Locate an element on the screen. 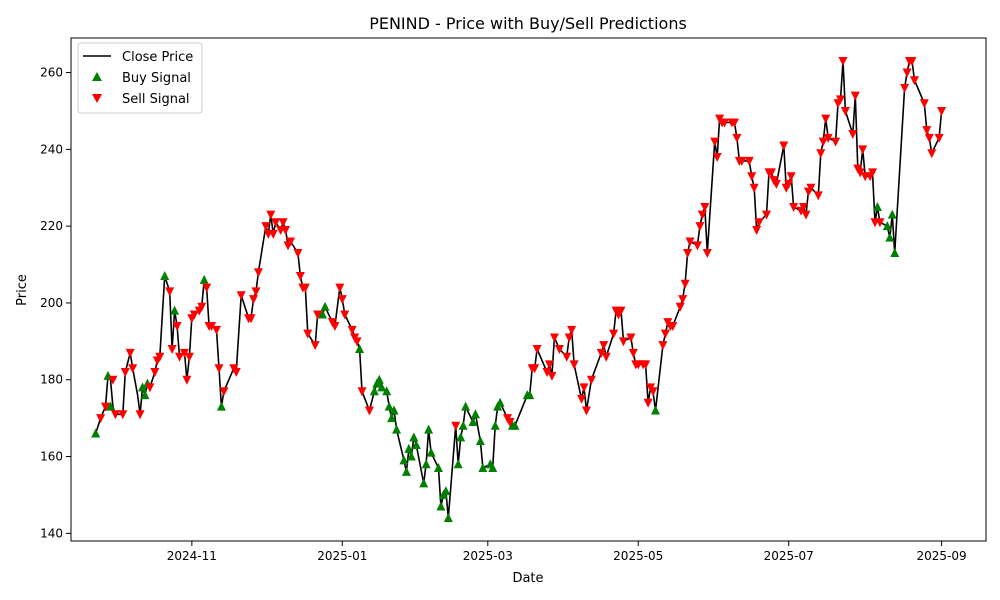 This screenshot has width=1000, height=600. y-tick-label: 180 is located at coordinates (51, 380).